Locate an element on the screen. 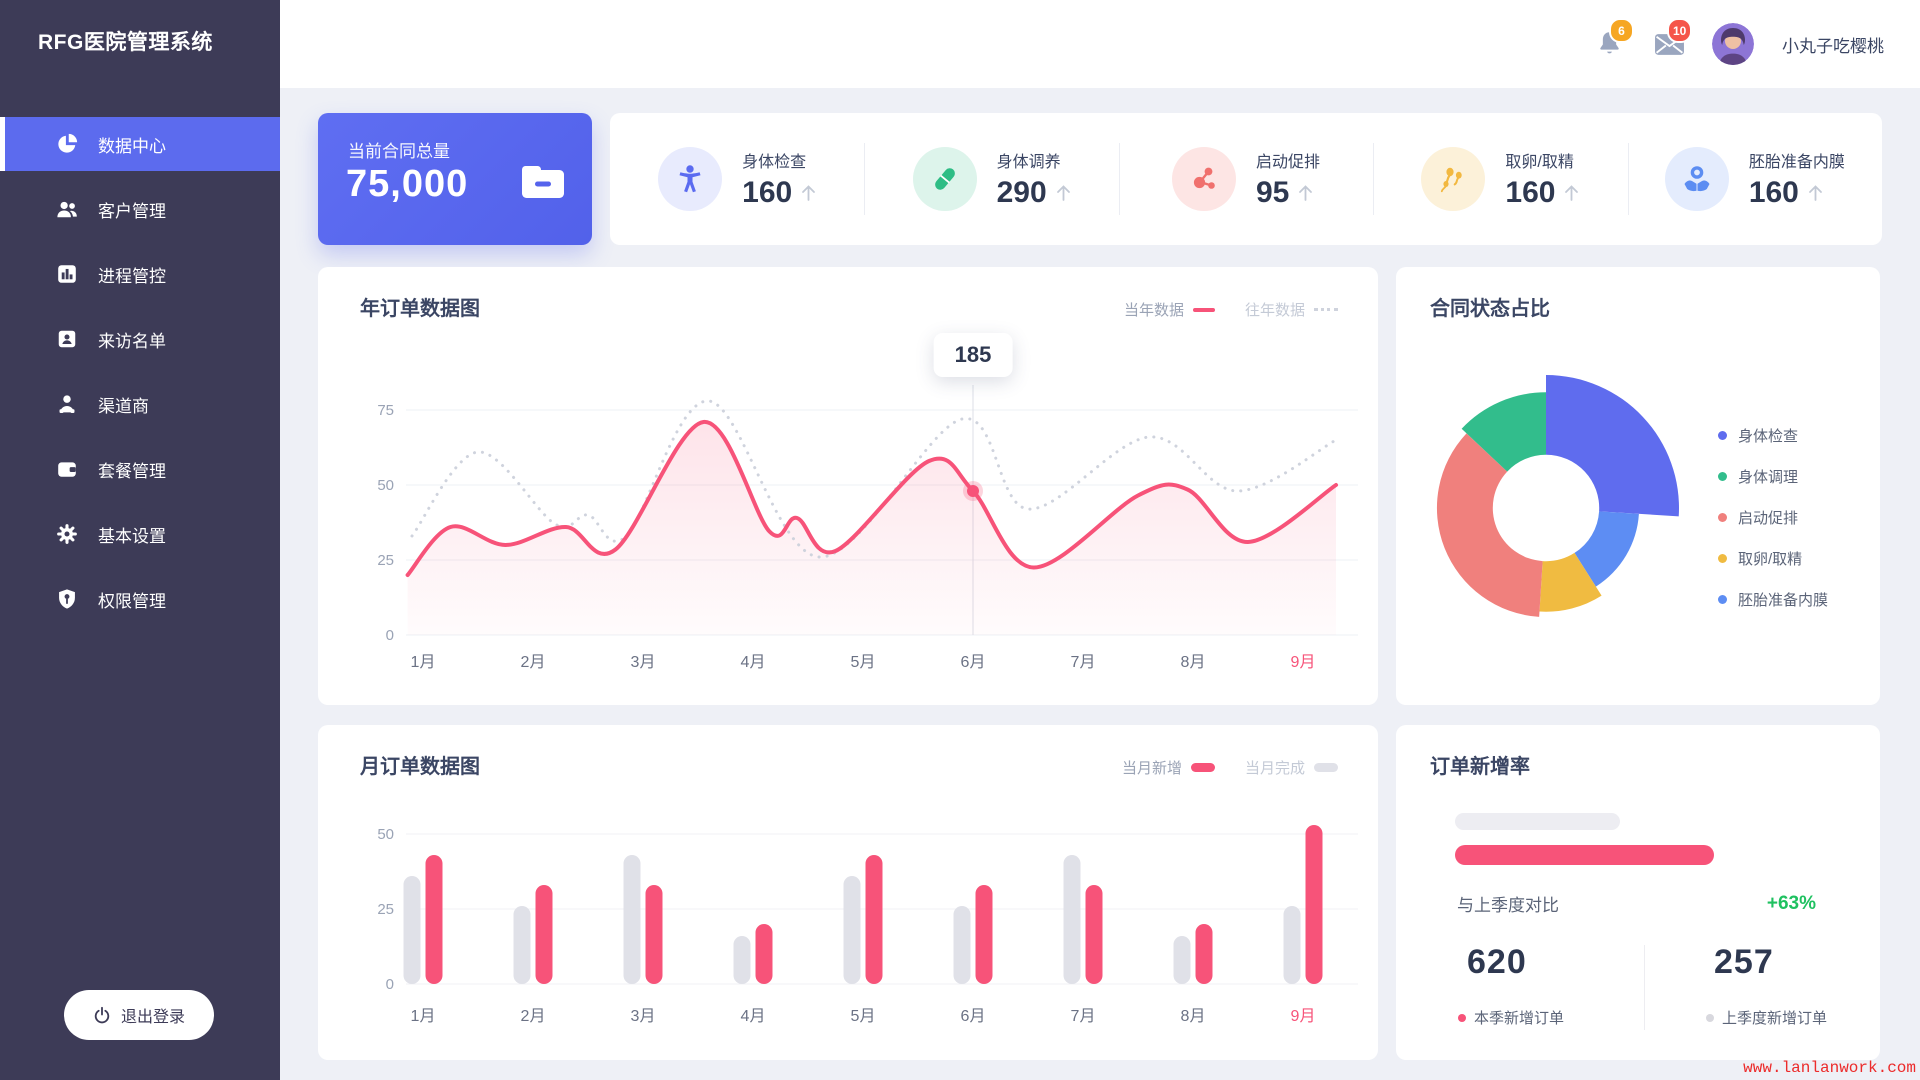  notifications-button: 6 is located at coordinates (1615, 38).